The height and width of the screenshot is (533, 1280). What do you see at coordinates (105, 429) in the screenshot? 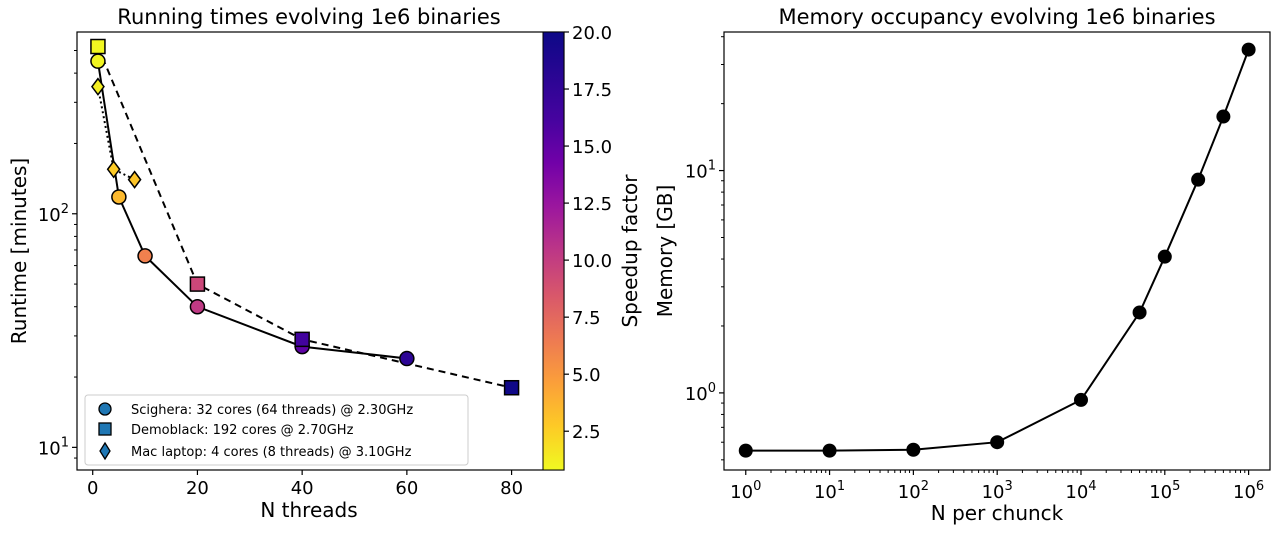
I see `legend-square-marker` at bounding box center [105, 429].